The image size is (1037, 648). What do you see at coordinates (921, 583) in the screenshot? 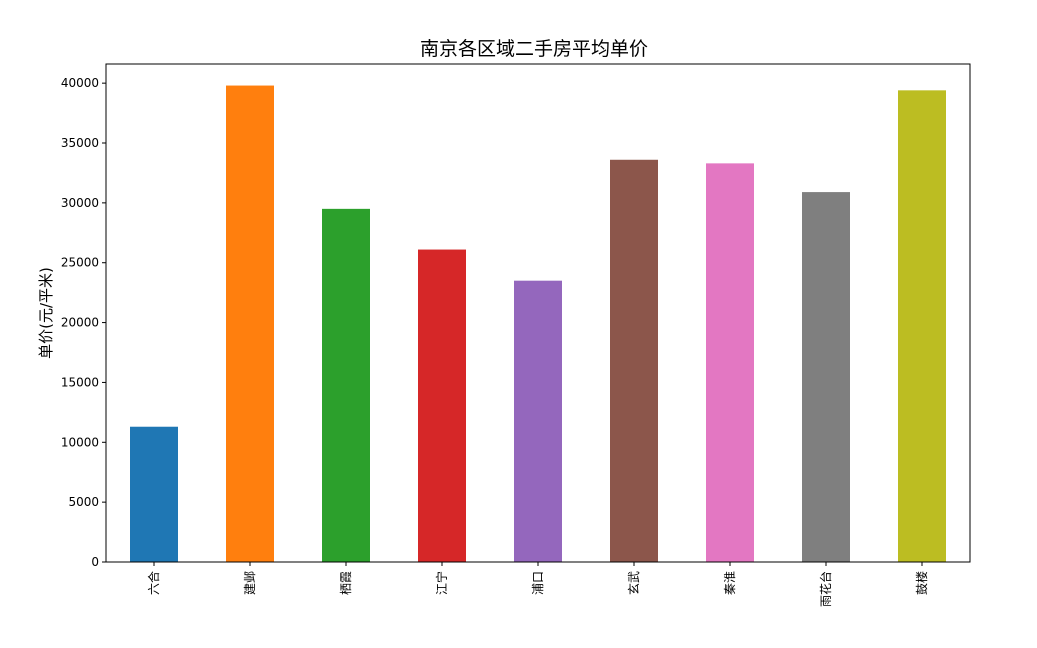
I see `x-tick-label: 鼓楼` at bounding box center [921, 583].